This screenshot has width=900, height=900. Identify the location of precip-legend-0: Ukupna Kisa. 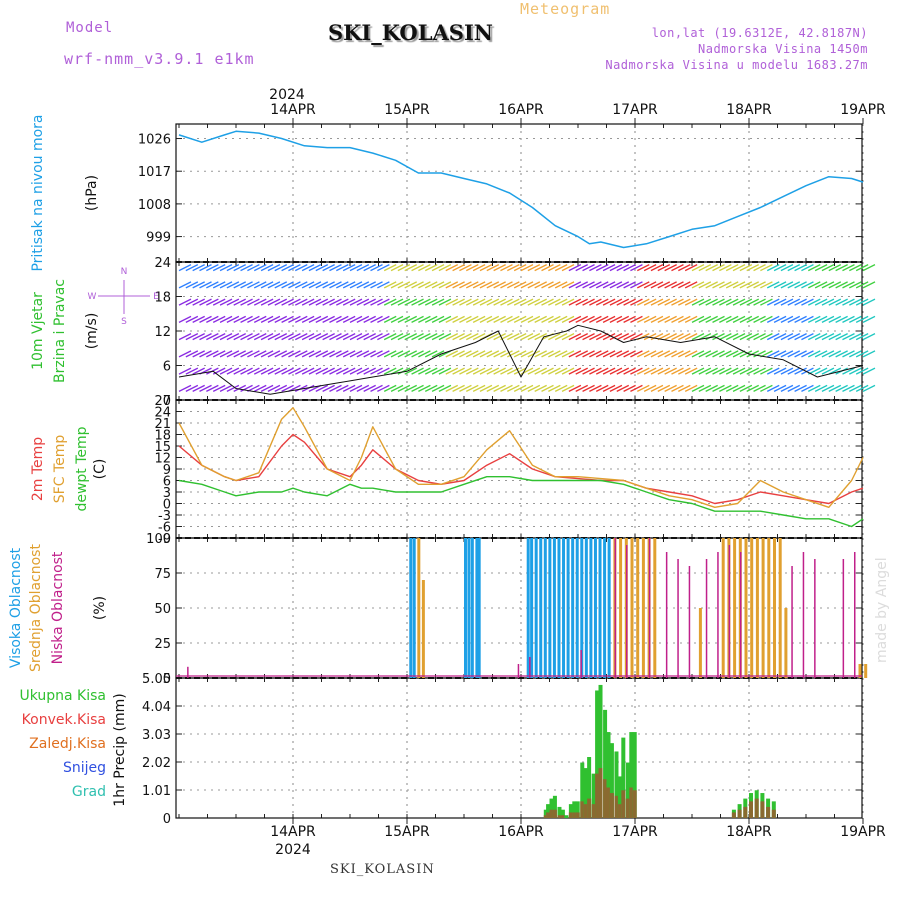
(62, 696).